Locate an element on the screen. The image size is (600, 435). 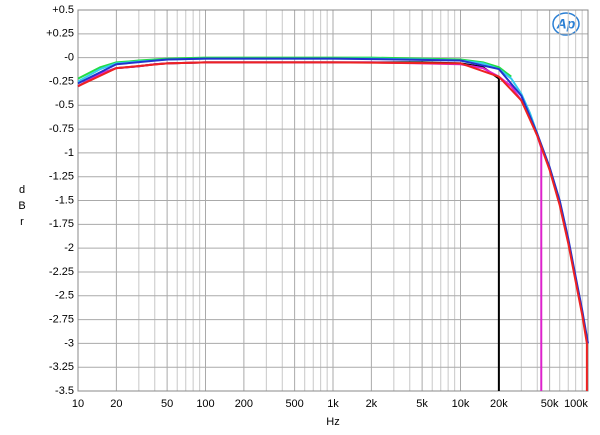
logo: Ap is located at coordinates (566, 24).